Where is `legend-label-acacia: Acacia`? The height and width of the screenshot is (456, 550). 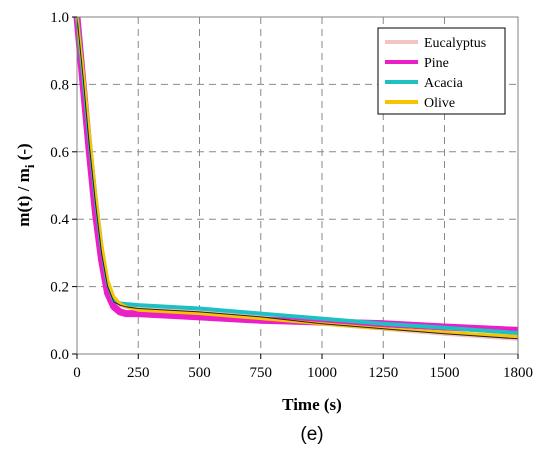 legend-label-acacia: Acacia is located at coordinates (444, 83).